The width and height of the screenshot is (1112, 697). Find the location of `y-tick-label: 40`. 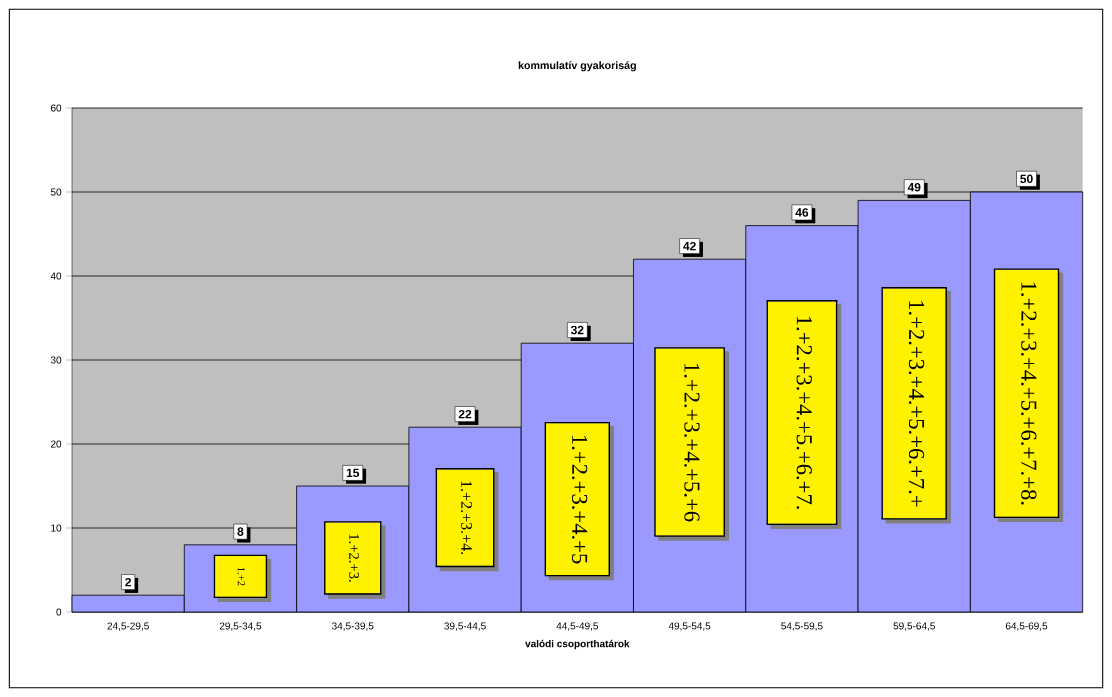

y-tick-label: 40 is located at coordinates (56, 276).